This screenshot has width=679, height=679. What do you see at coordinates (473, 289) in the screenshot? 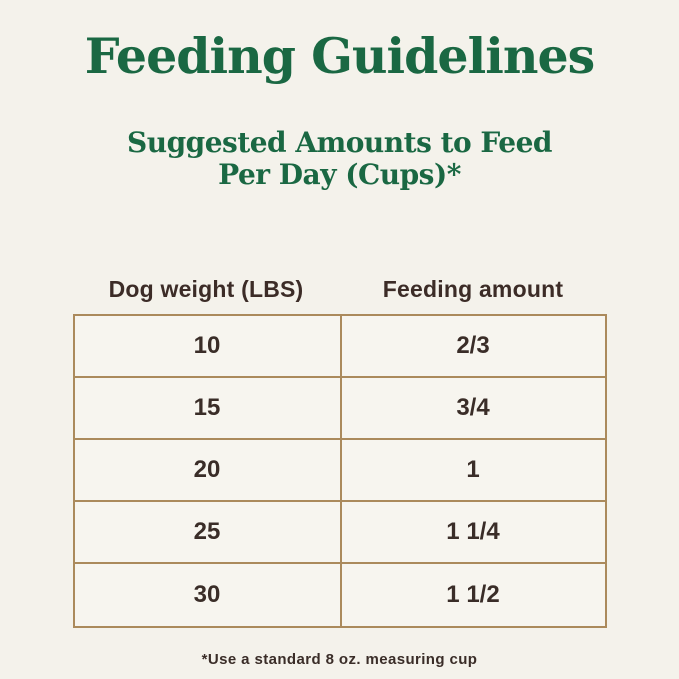
I see `column-header-feeding-amount: Feeding amount` at bounding box center [473, 289].